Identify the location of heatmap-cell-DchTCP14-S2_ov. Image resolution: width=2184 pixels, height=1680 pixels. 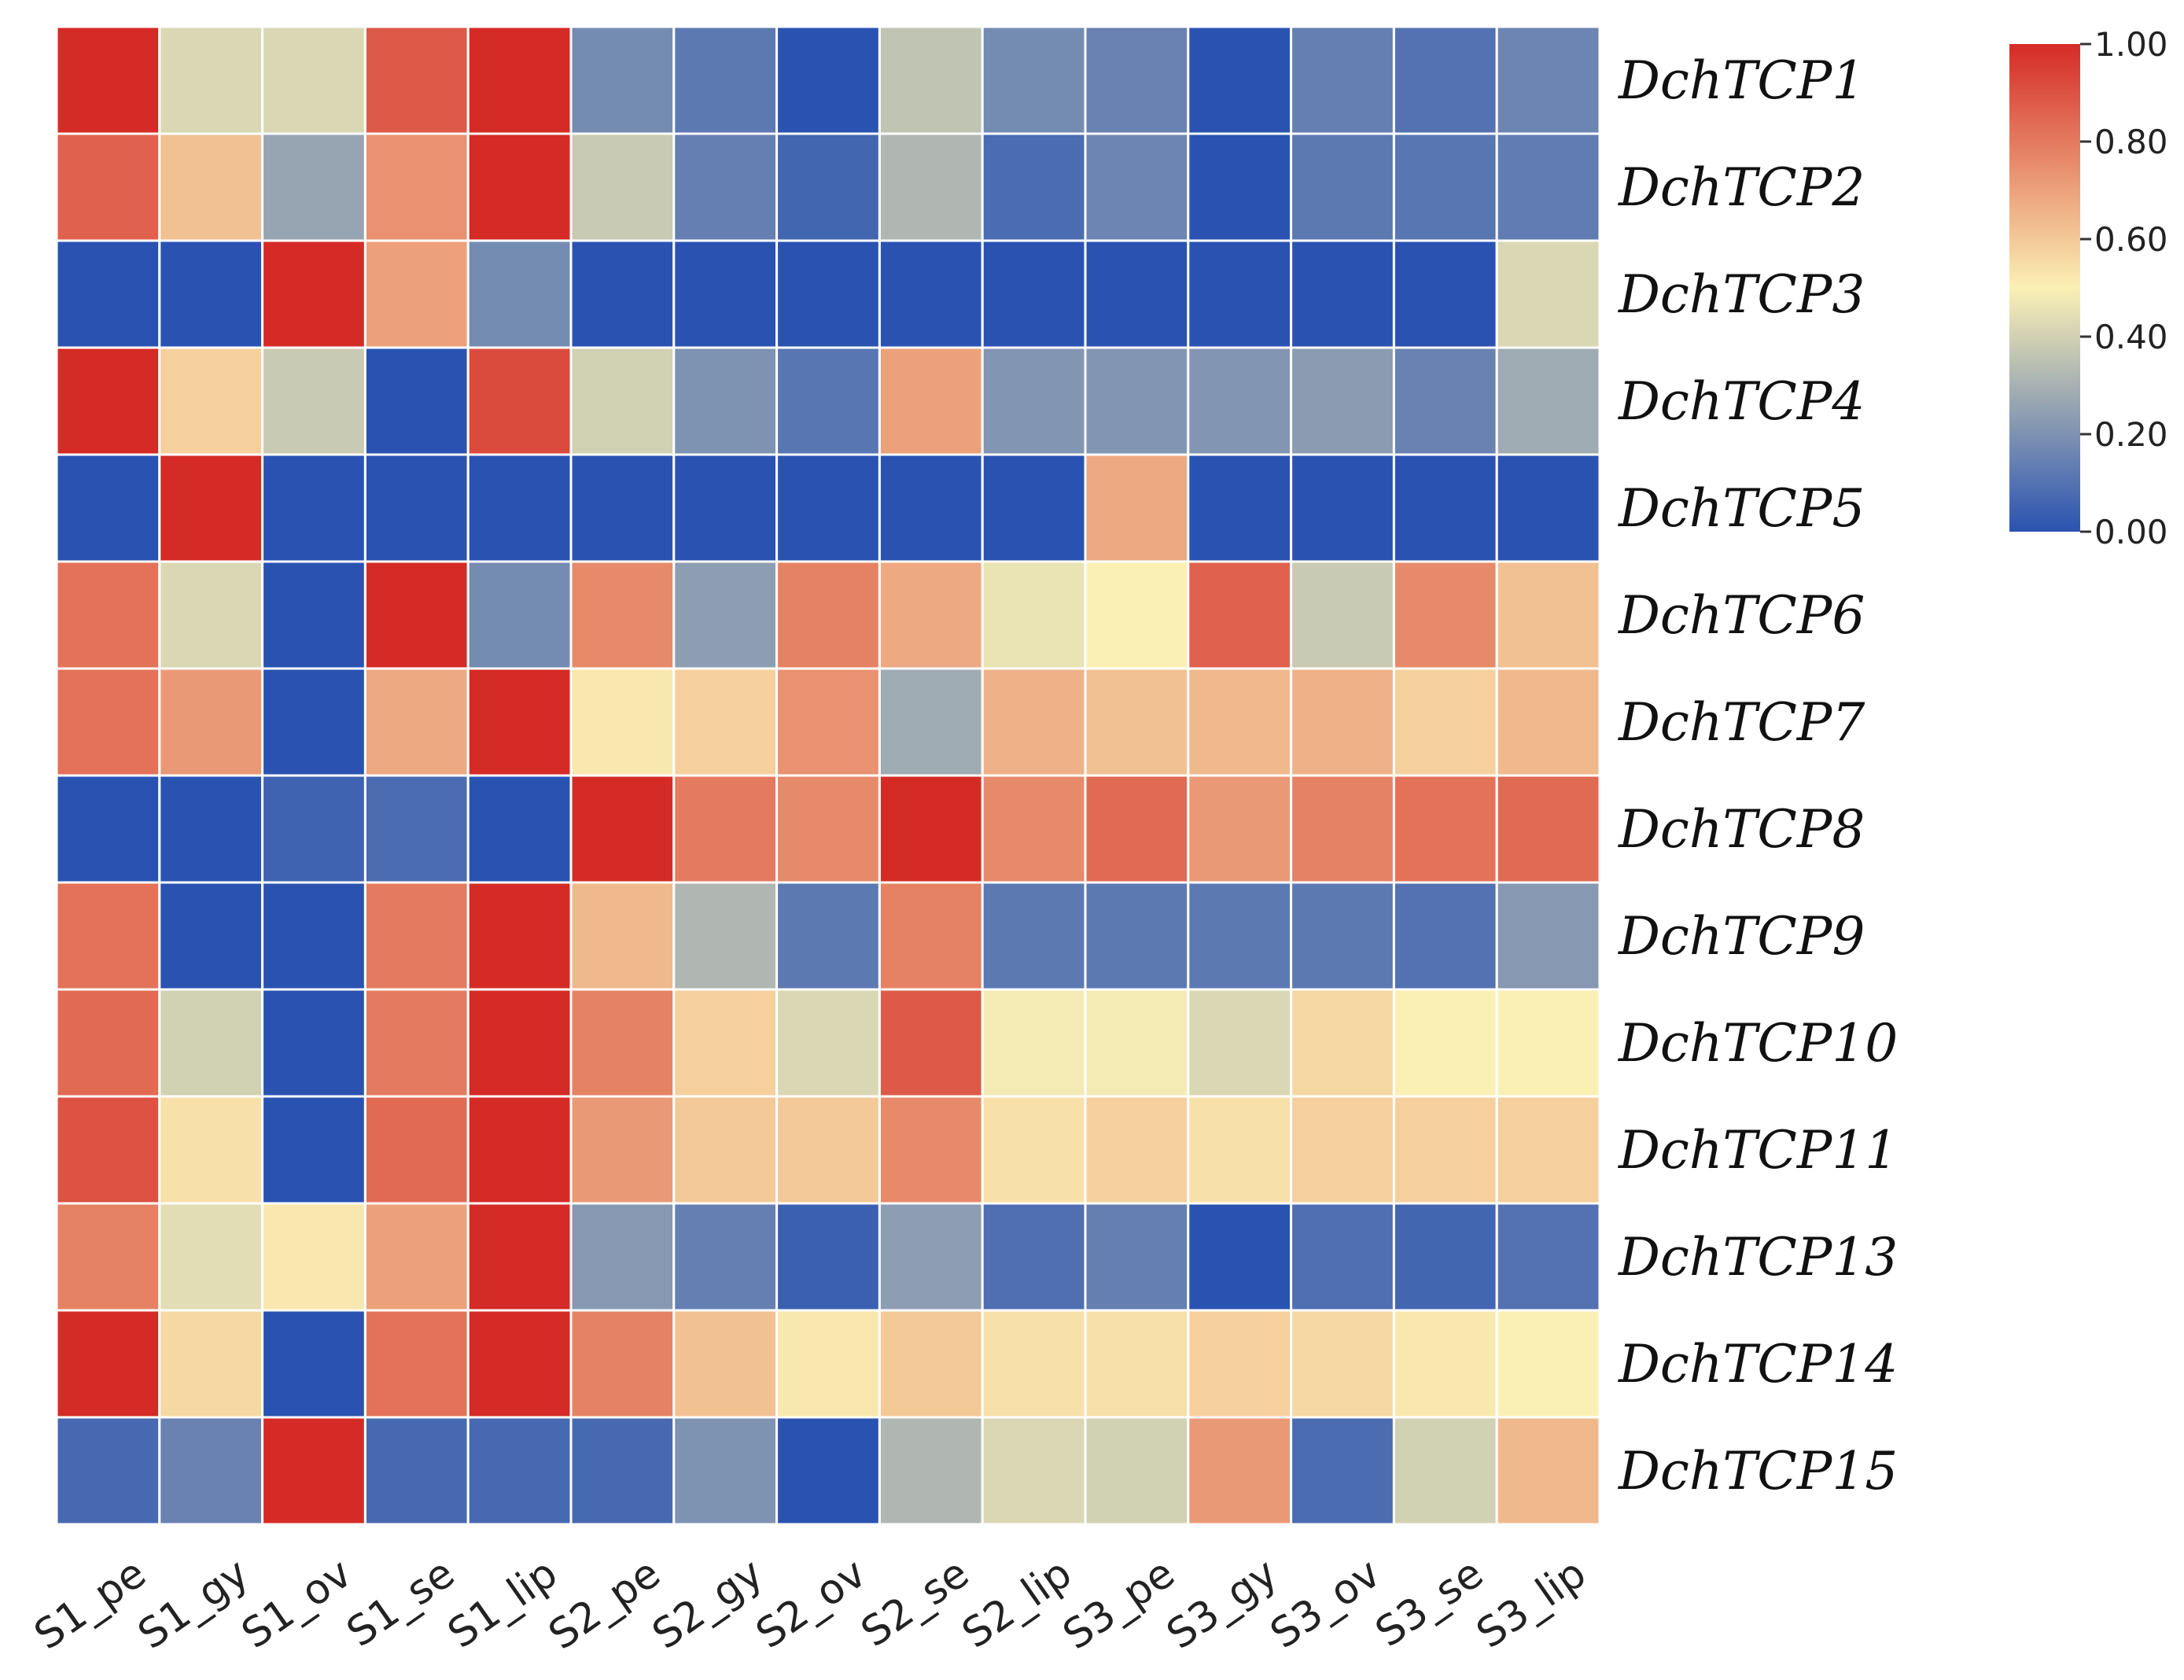
(828, 1364).